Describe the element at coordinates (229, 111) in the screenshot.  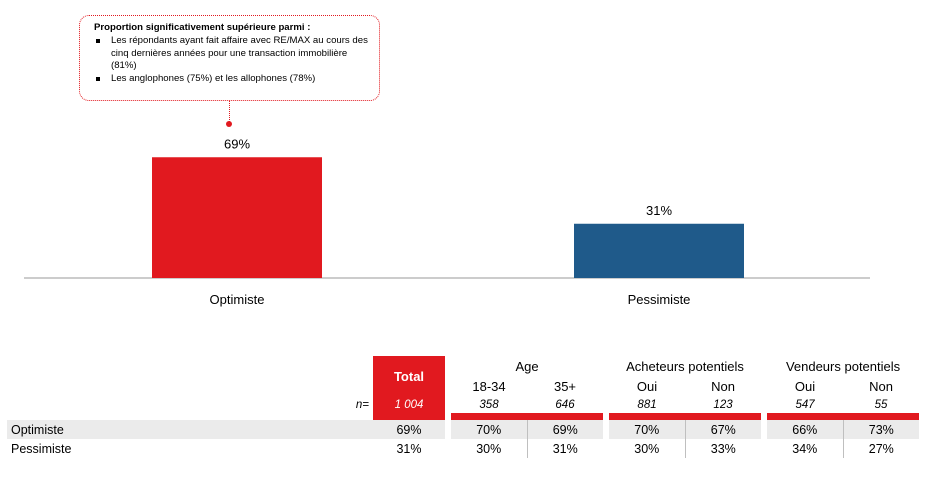
I see `callout-connector` at that location.